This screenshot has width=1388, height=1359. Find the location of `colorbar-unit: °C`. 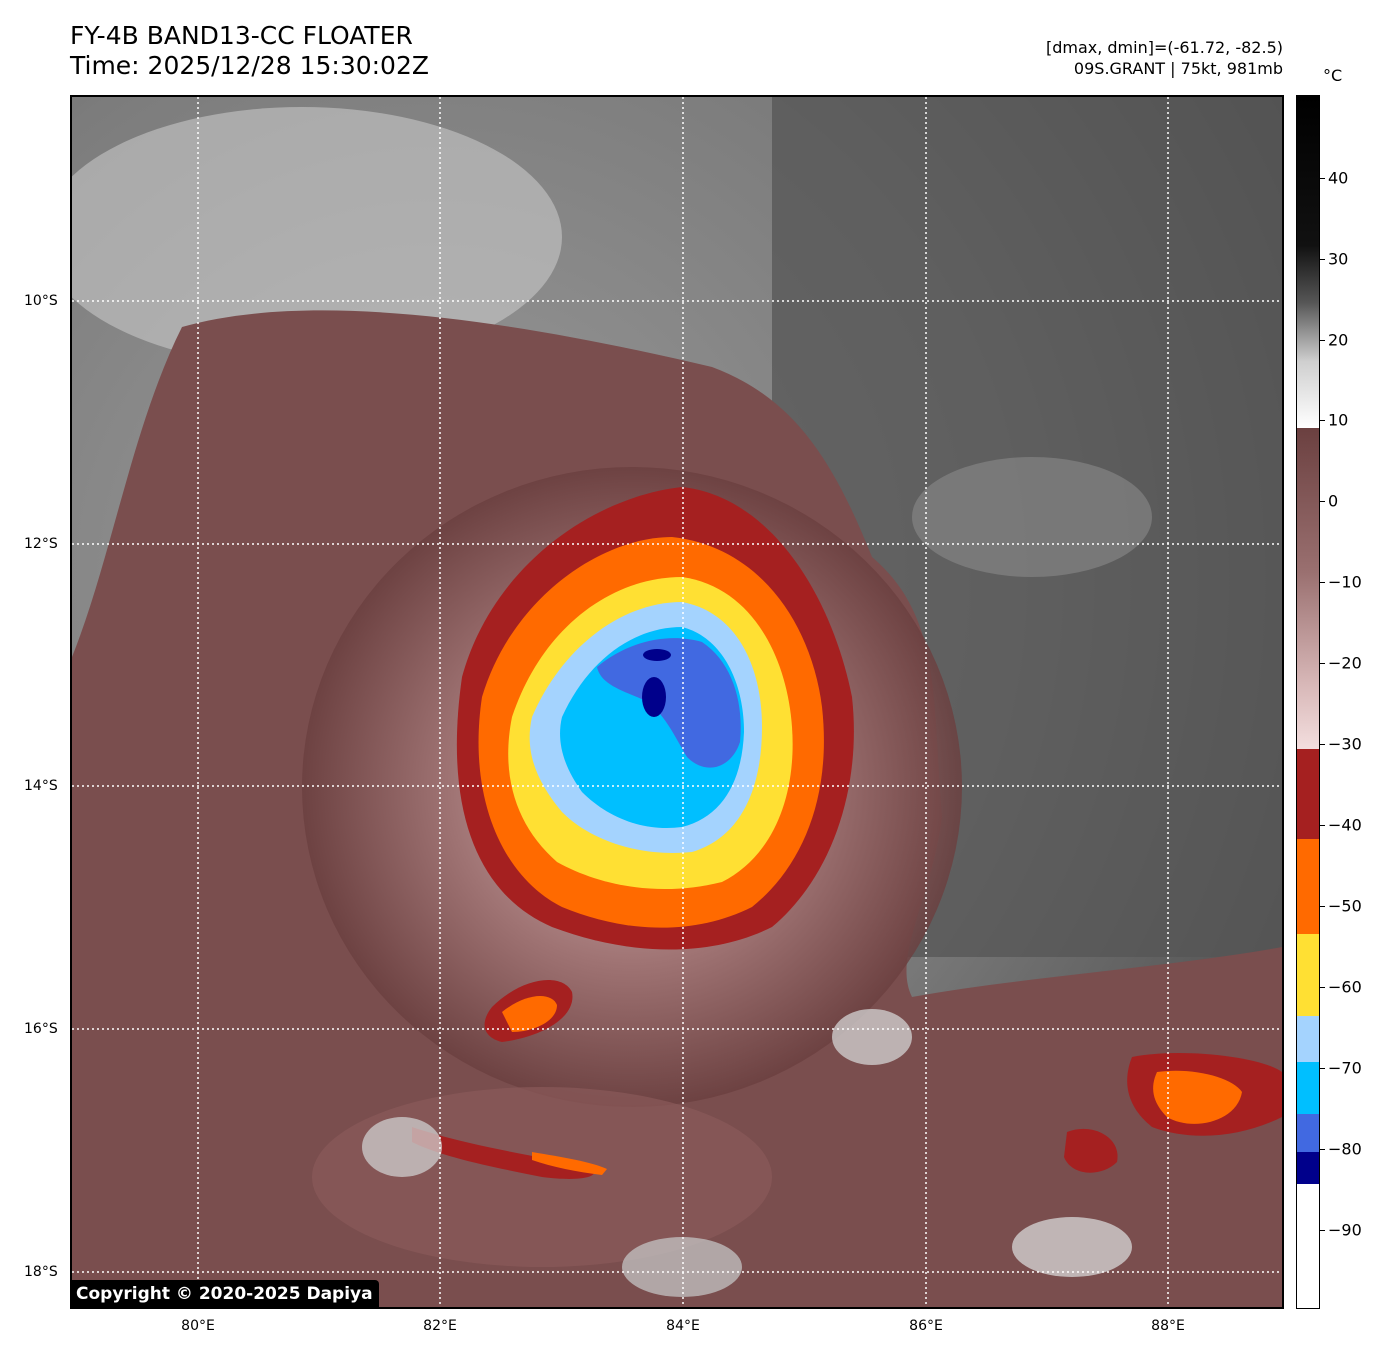

colorbar-unit: °C is located at coordinates (1333, 75).